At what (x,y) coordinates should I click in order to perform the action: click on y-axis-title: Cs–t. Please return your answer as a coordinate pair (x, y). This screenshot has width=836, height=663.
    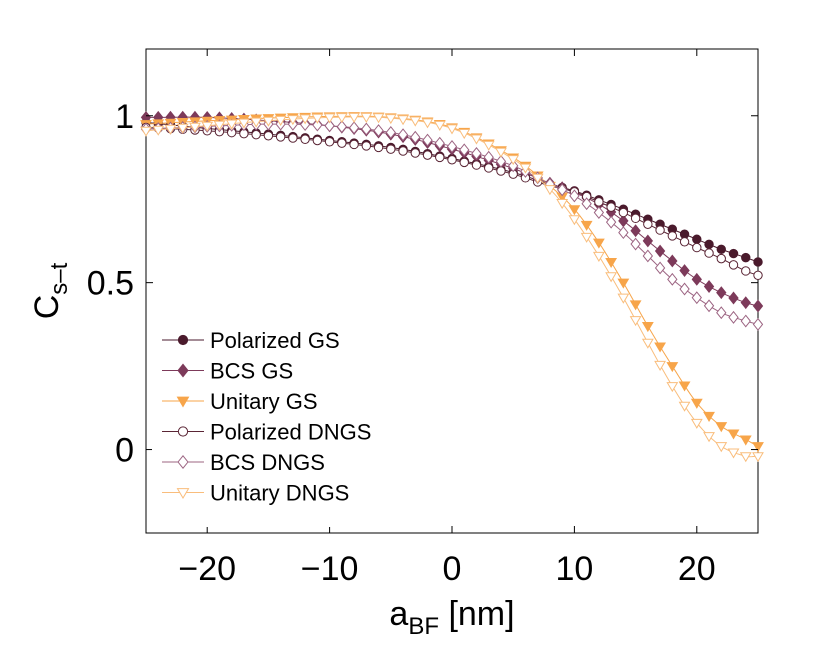
    Looking at the image, I should click on (50, 290).